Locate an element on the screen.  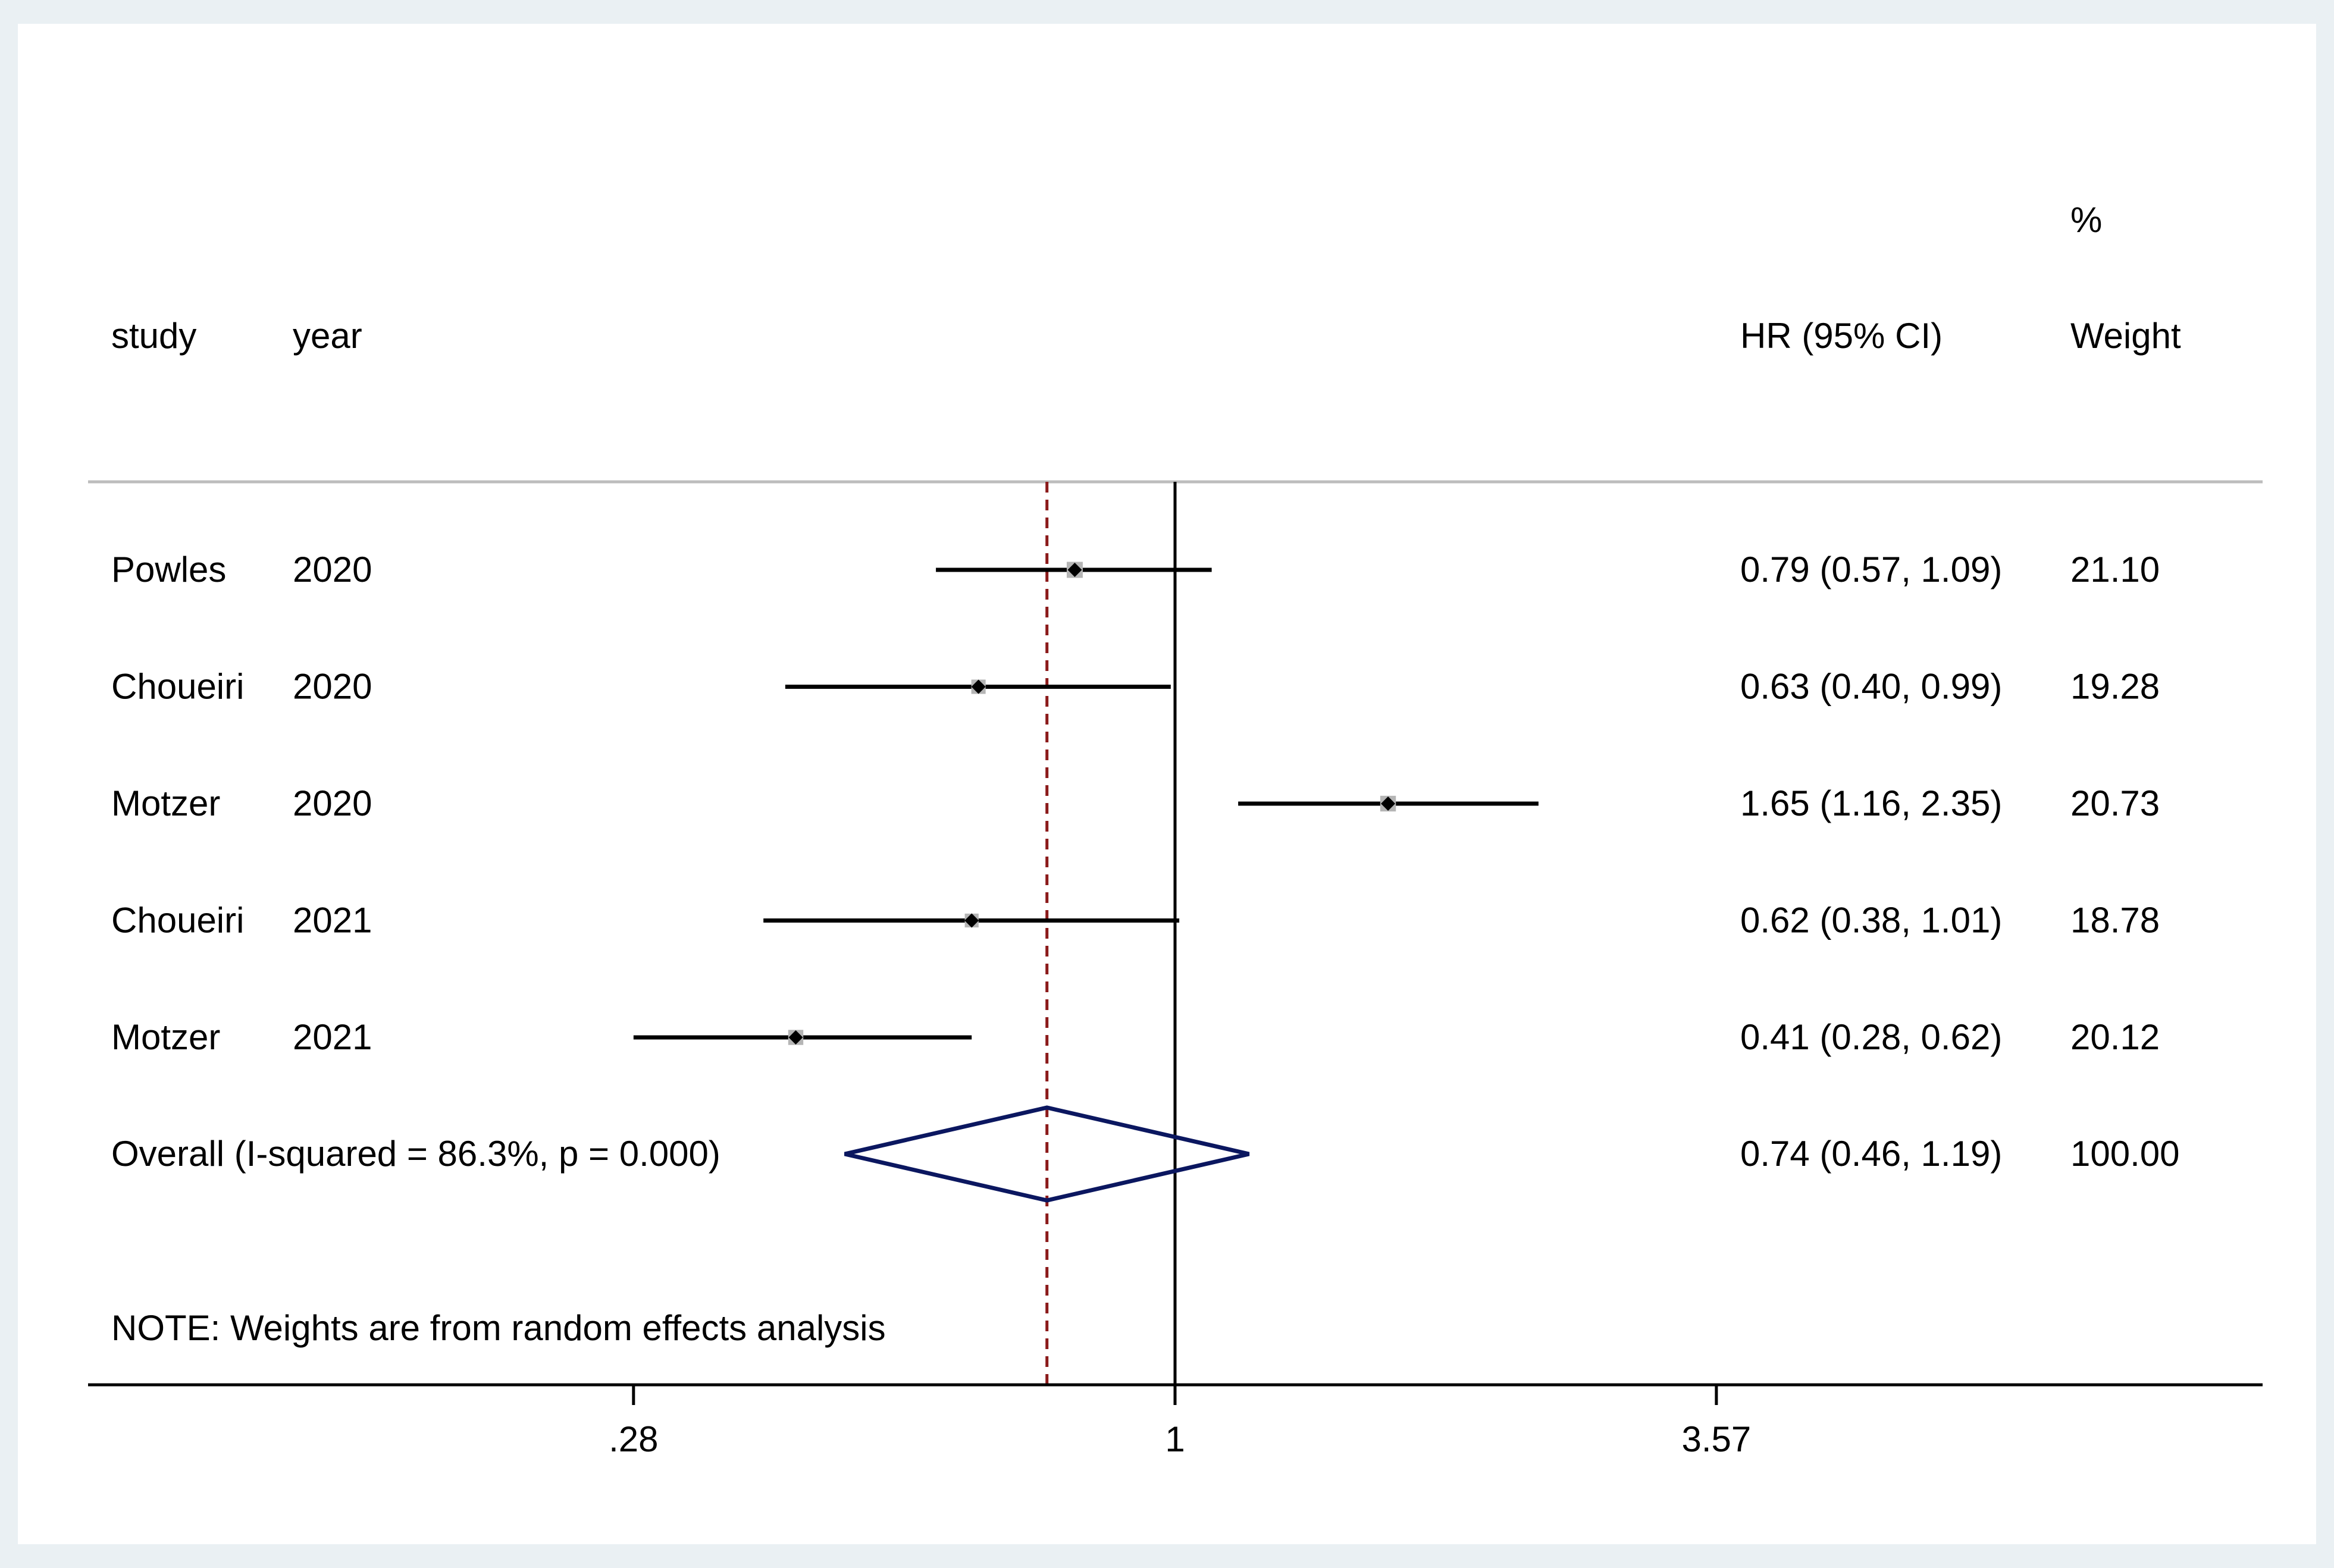
study-name: Powles is located at coordinates (168, 569).